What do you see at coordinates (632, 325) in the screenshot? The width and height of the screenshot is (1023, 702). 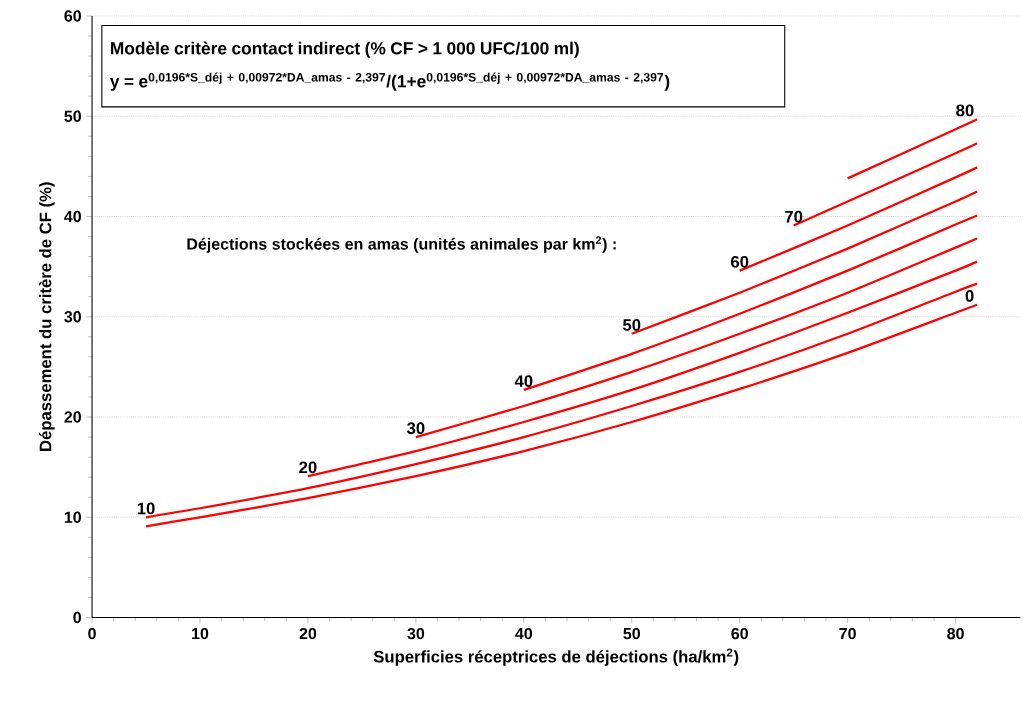 I see `series-label: 50` at bounding box center [632, 325].